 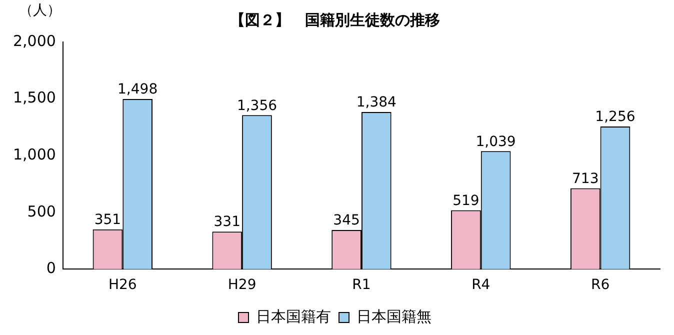 I want to click on data-label: 331, so click(x=227, y=222).